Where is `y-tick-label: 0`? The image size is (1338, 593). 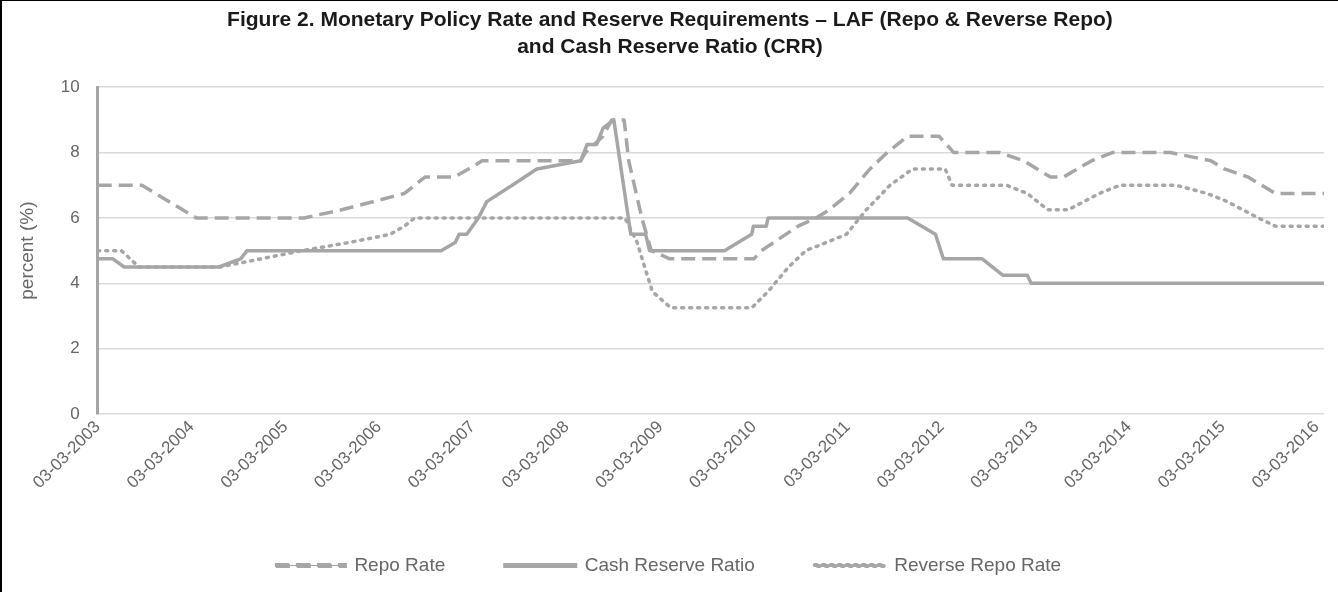 y-tick-label: 0 is located at coordinates (75, 413).